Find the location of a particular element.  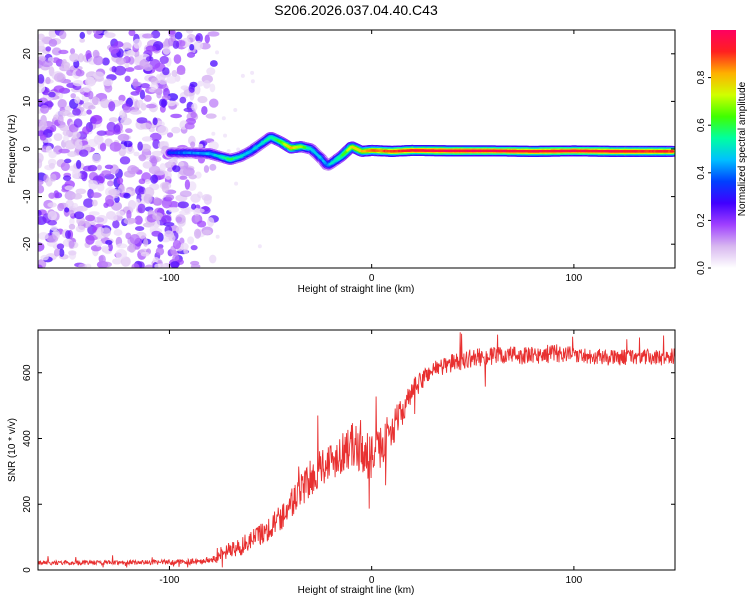

colorbar-tick-label: 0.6 is located at coordinates (701, 125).